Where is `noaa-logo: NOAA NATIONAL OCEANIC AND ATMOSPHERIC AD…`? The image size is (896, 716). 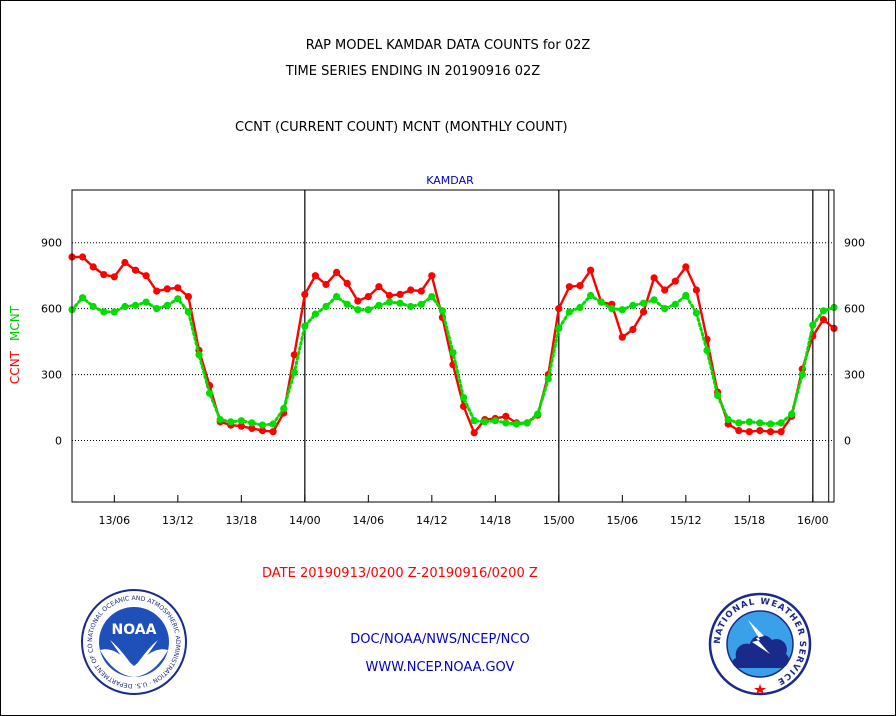 noaa-logo: NOAA NATIONAL OCEANIC AND ATMOSPHERIC AD… is located at coordinates (133, 641).